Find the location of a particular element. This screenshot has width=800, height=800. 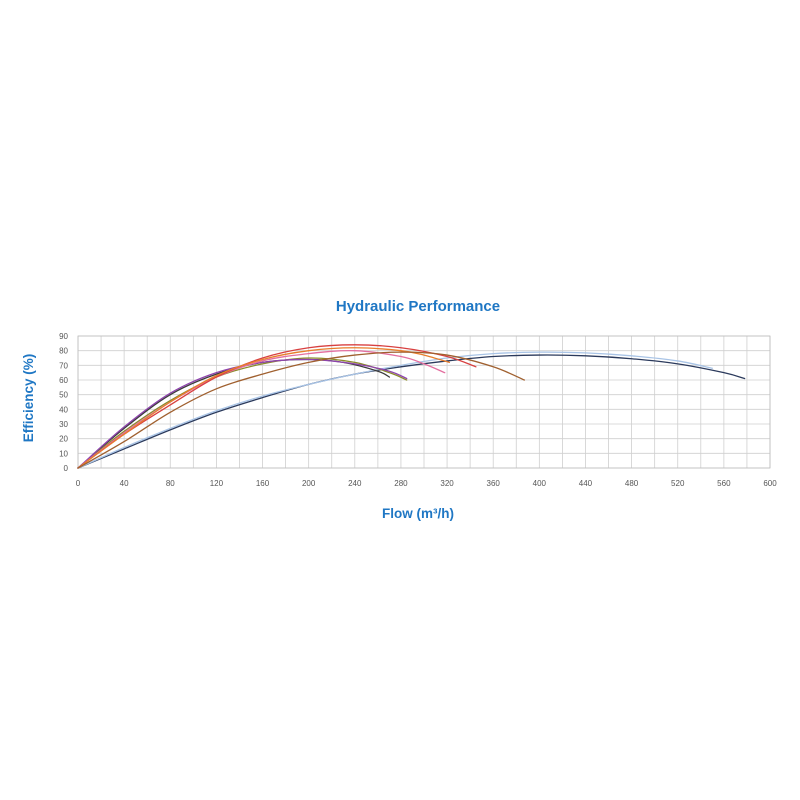

y-axis-label: Efficiency (%) is located at coordinates (28, 398).